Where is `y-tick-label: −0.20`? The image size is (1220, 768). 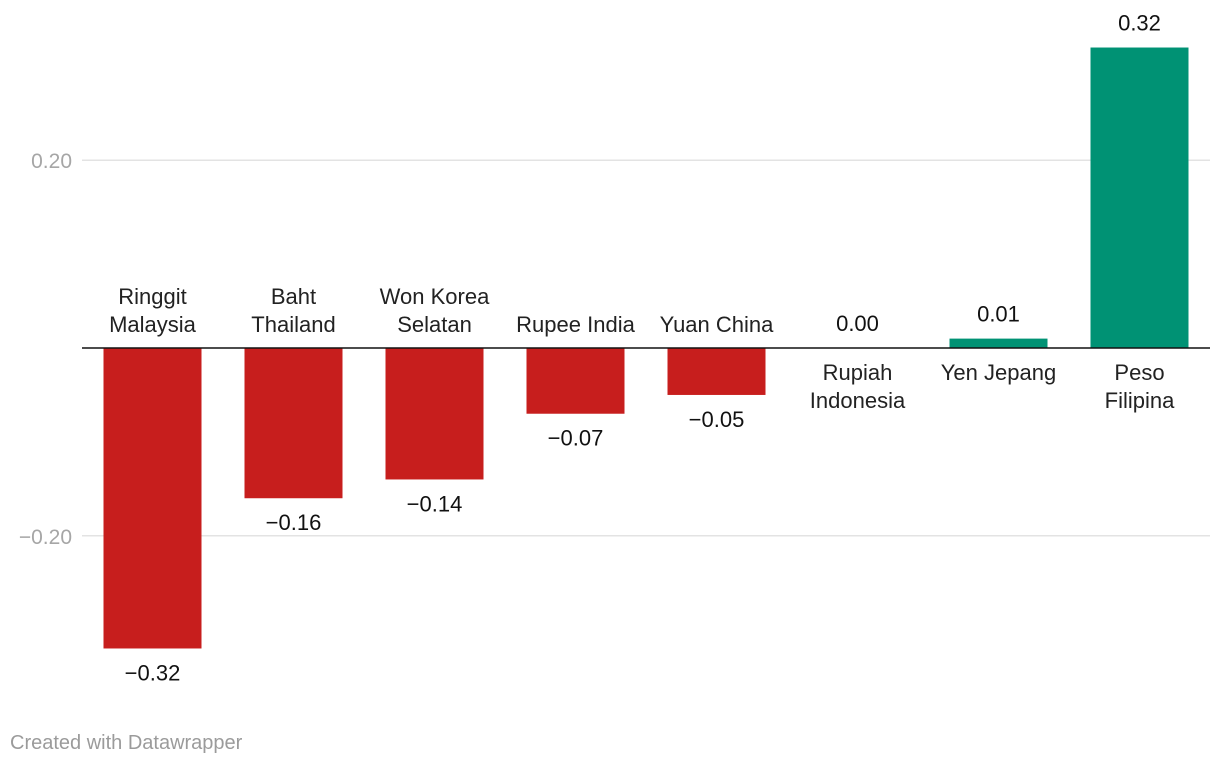
y-tick-label: −0.20 is located at coordinates (45, 537).